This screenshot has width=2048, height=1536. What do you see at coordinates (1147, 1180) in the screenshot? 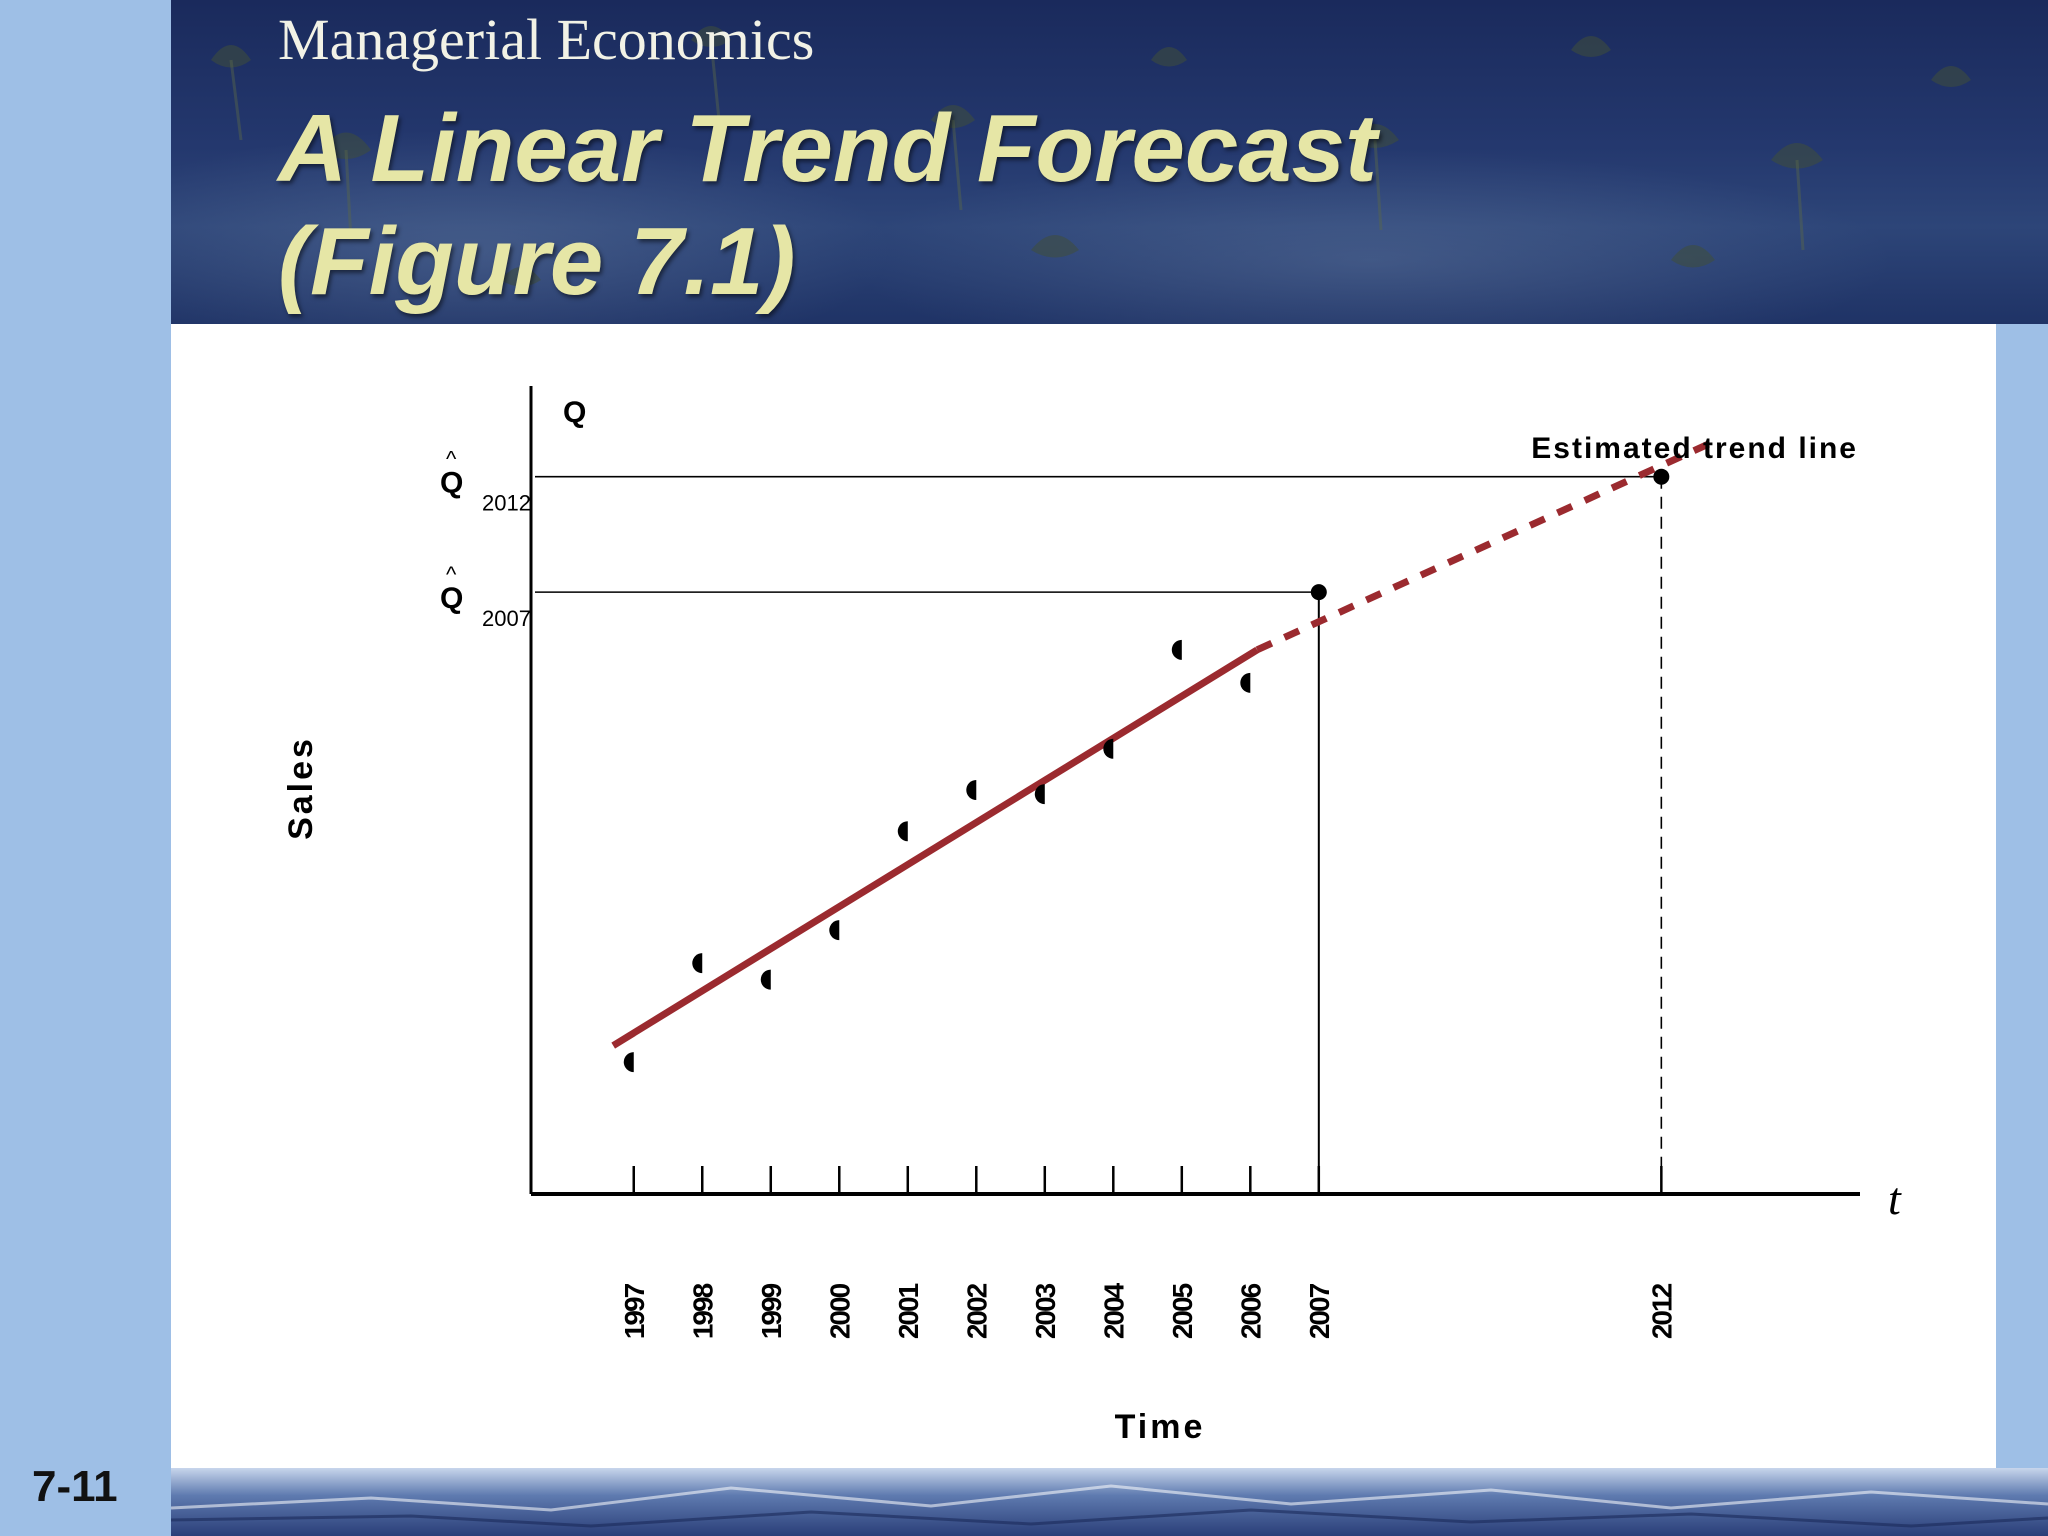
I see `x-tick-marks` at bounding box center [1147, 1180].